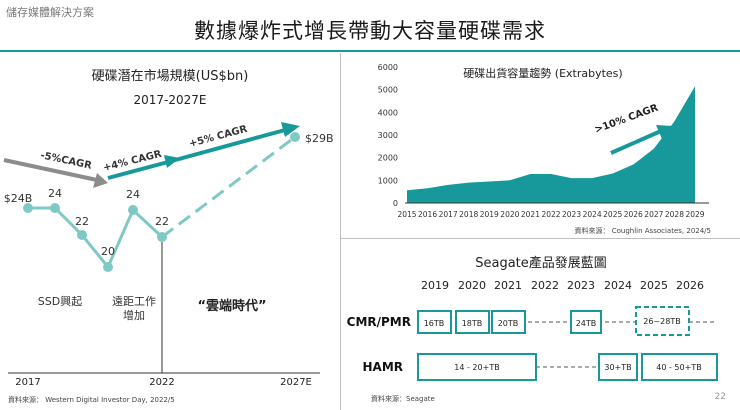  I want to click on roadmap-hamr-14-20tb, so click(477, 367).